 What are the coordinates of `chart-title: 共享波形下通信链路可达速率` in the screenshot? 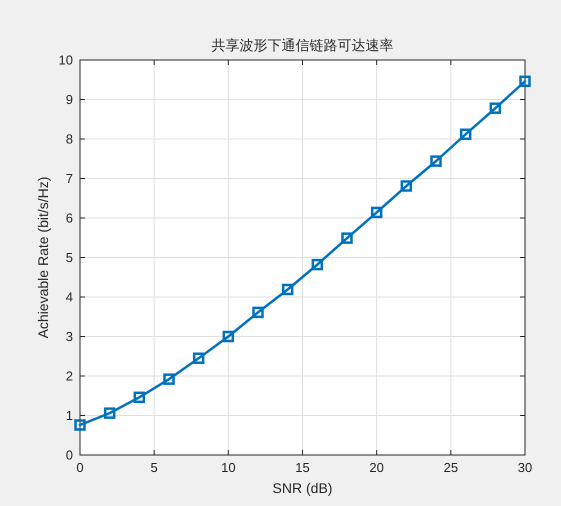 It's located at (303, 46).